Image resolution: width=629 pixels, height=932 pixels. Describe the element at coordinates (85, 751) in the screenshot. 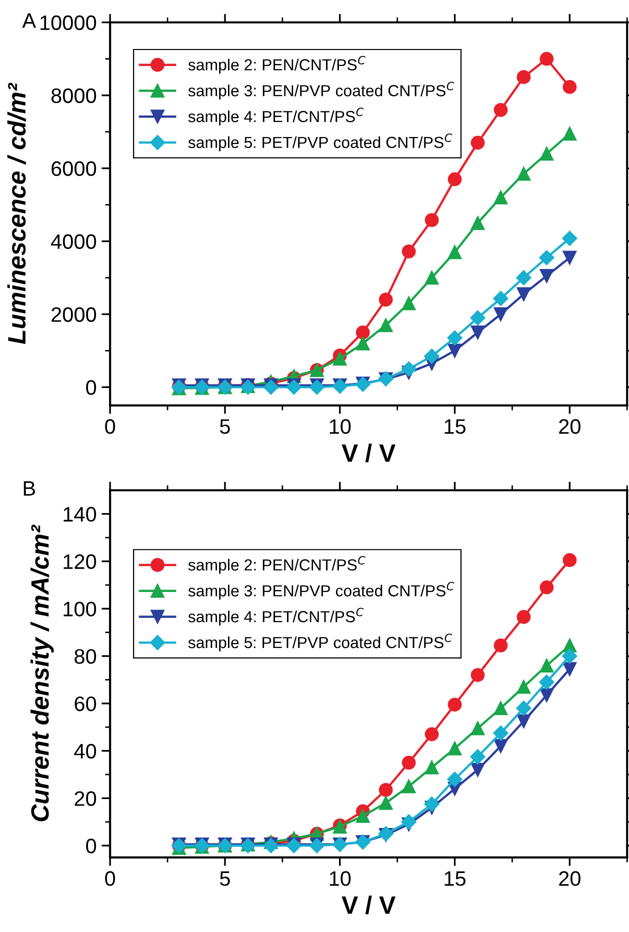

I see `y-tick-label: 40` at that location.